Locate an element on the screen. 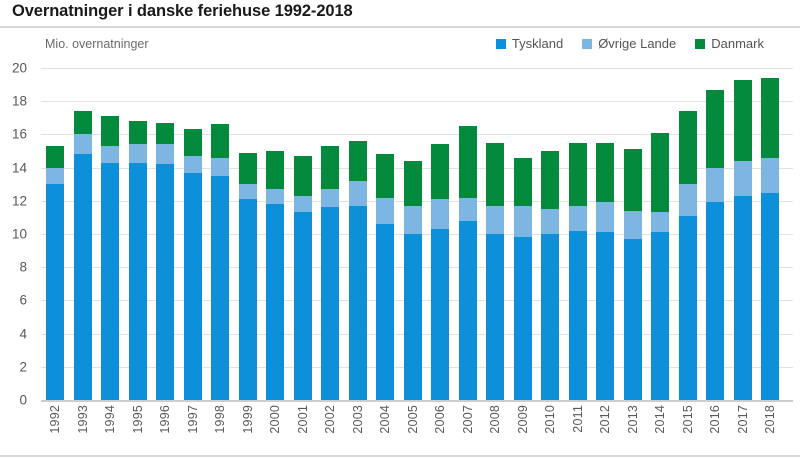 Image resolution: width=800 pixels, height=459 pixels. chart-legend: Tyskland Øvrige Lande Danmark is located at coordinates (629, 43).